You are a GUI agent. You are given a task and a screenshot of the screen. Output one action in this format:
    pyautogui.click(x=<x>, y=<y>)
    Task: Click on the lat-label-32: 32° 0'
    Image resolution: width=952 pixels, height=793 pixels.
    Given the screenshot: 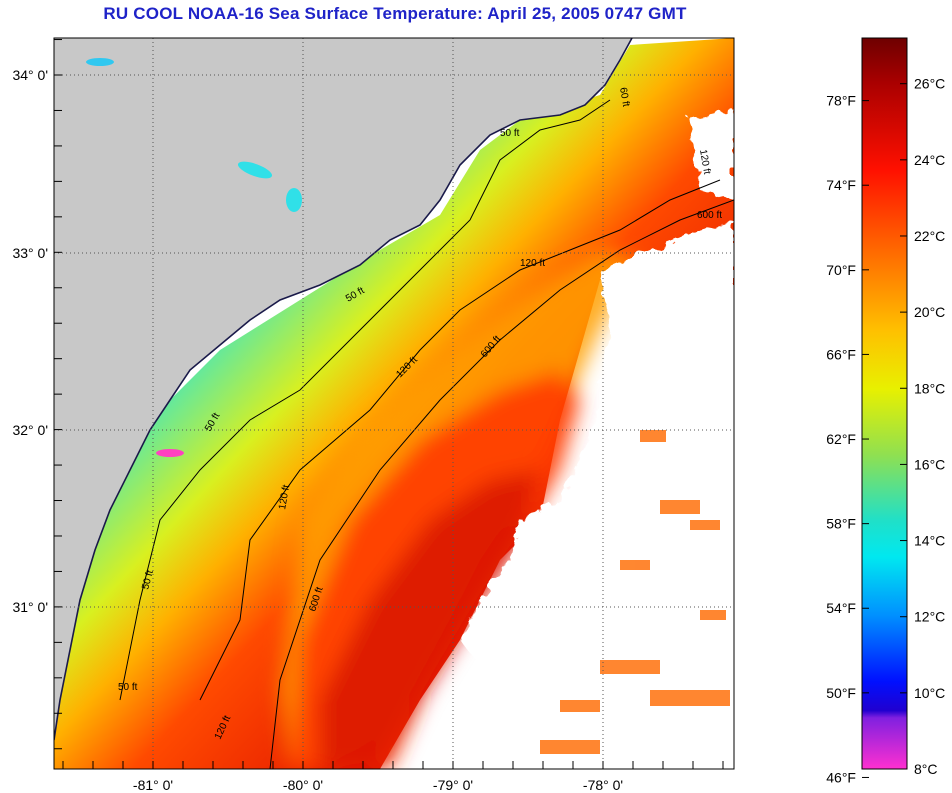 What is the action you would take?
    pyautogui.click(x=30, y=430)
    